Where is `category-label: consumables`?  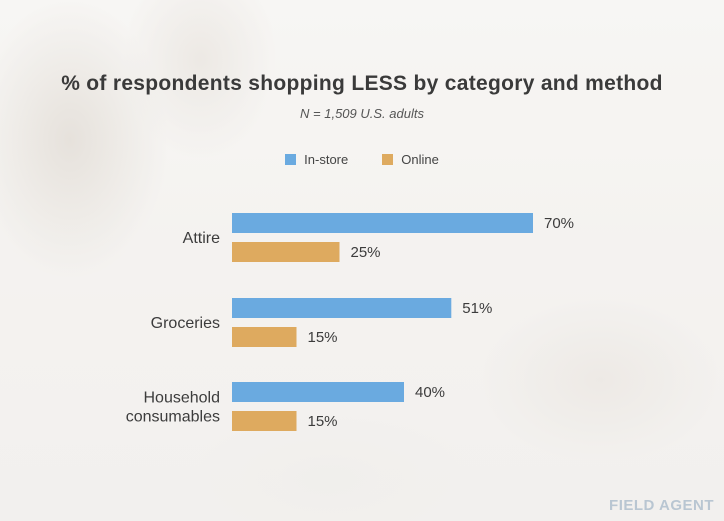 category-label: consumables is located at coordinates (173, 417).